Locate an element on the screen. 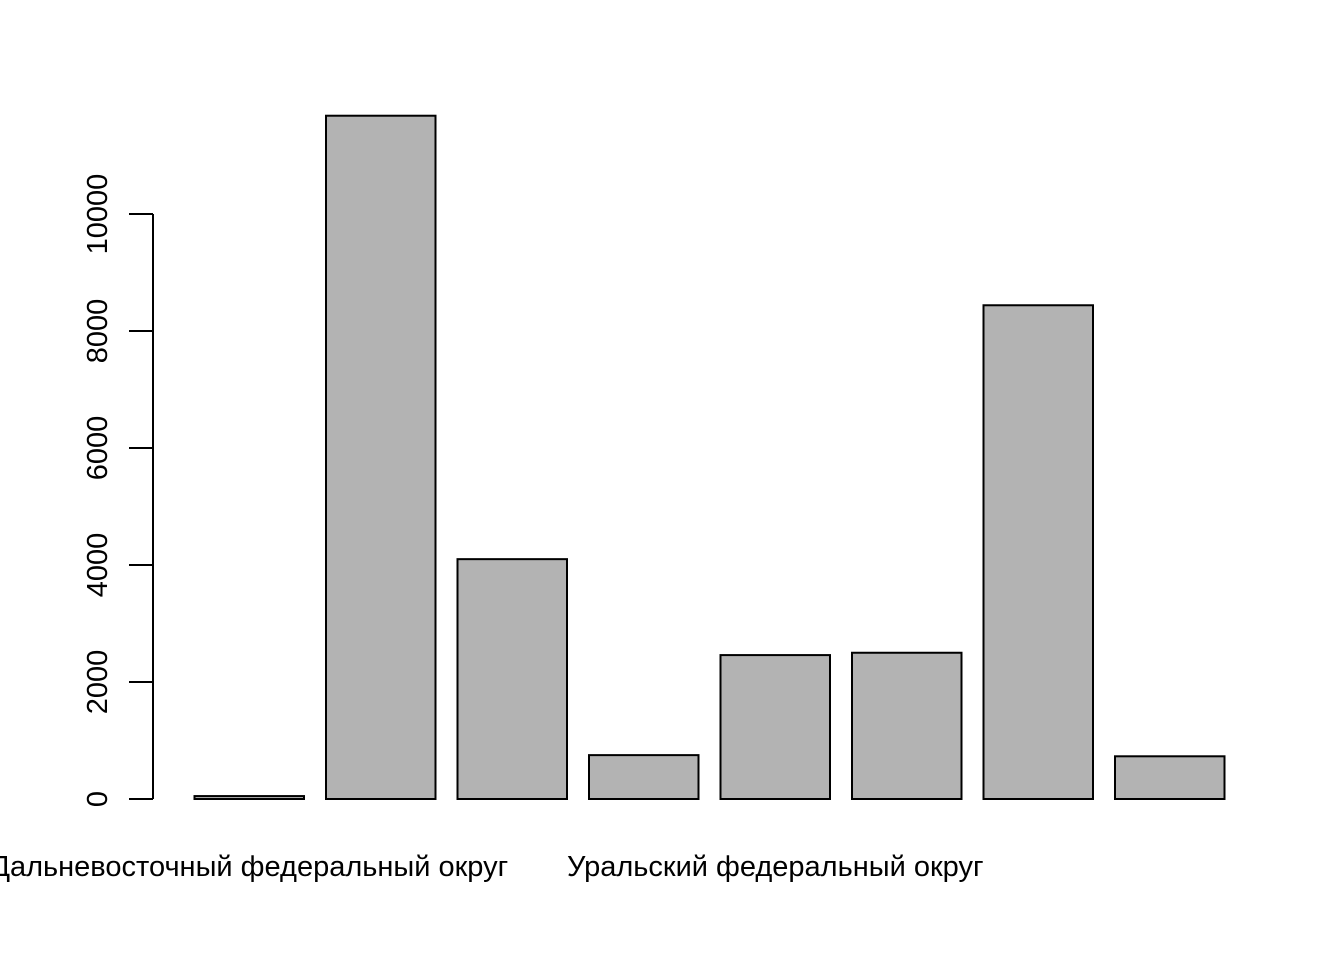  y-tick-label: 4000 is located at coordinates (98, 565).